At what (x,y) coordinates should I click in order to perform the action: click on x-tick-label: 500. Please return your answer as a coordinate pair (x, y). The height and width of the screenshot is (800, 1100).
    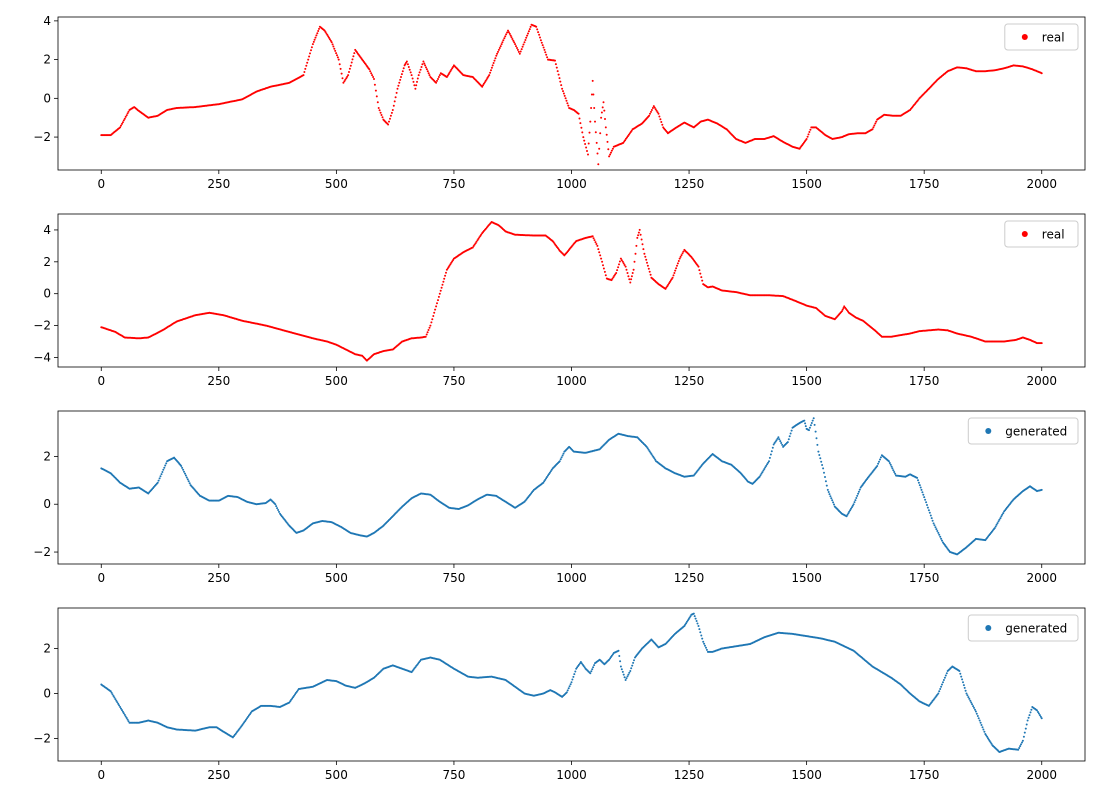
    Looking at the image, I should click on (336, 775).